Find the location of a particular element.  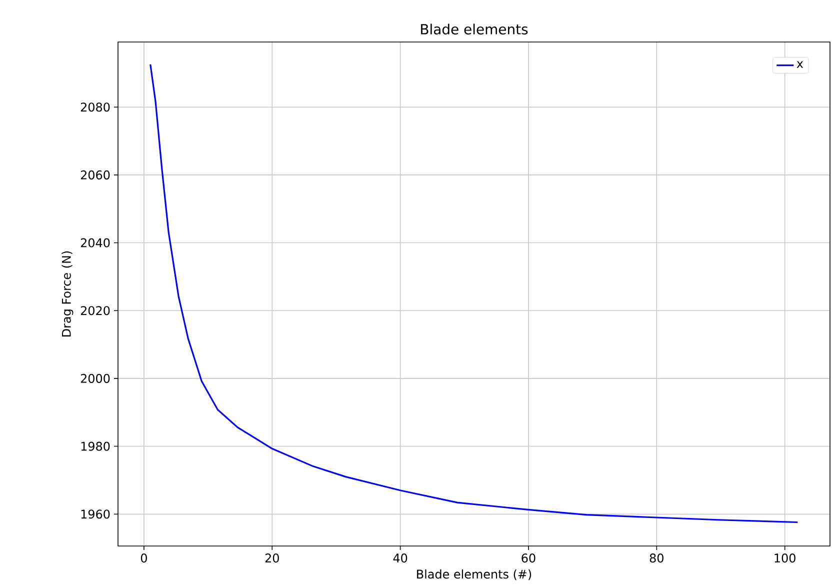

y-tick-label: 1980 is located at coordinates (95, 446).